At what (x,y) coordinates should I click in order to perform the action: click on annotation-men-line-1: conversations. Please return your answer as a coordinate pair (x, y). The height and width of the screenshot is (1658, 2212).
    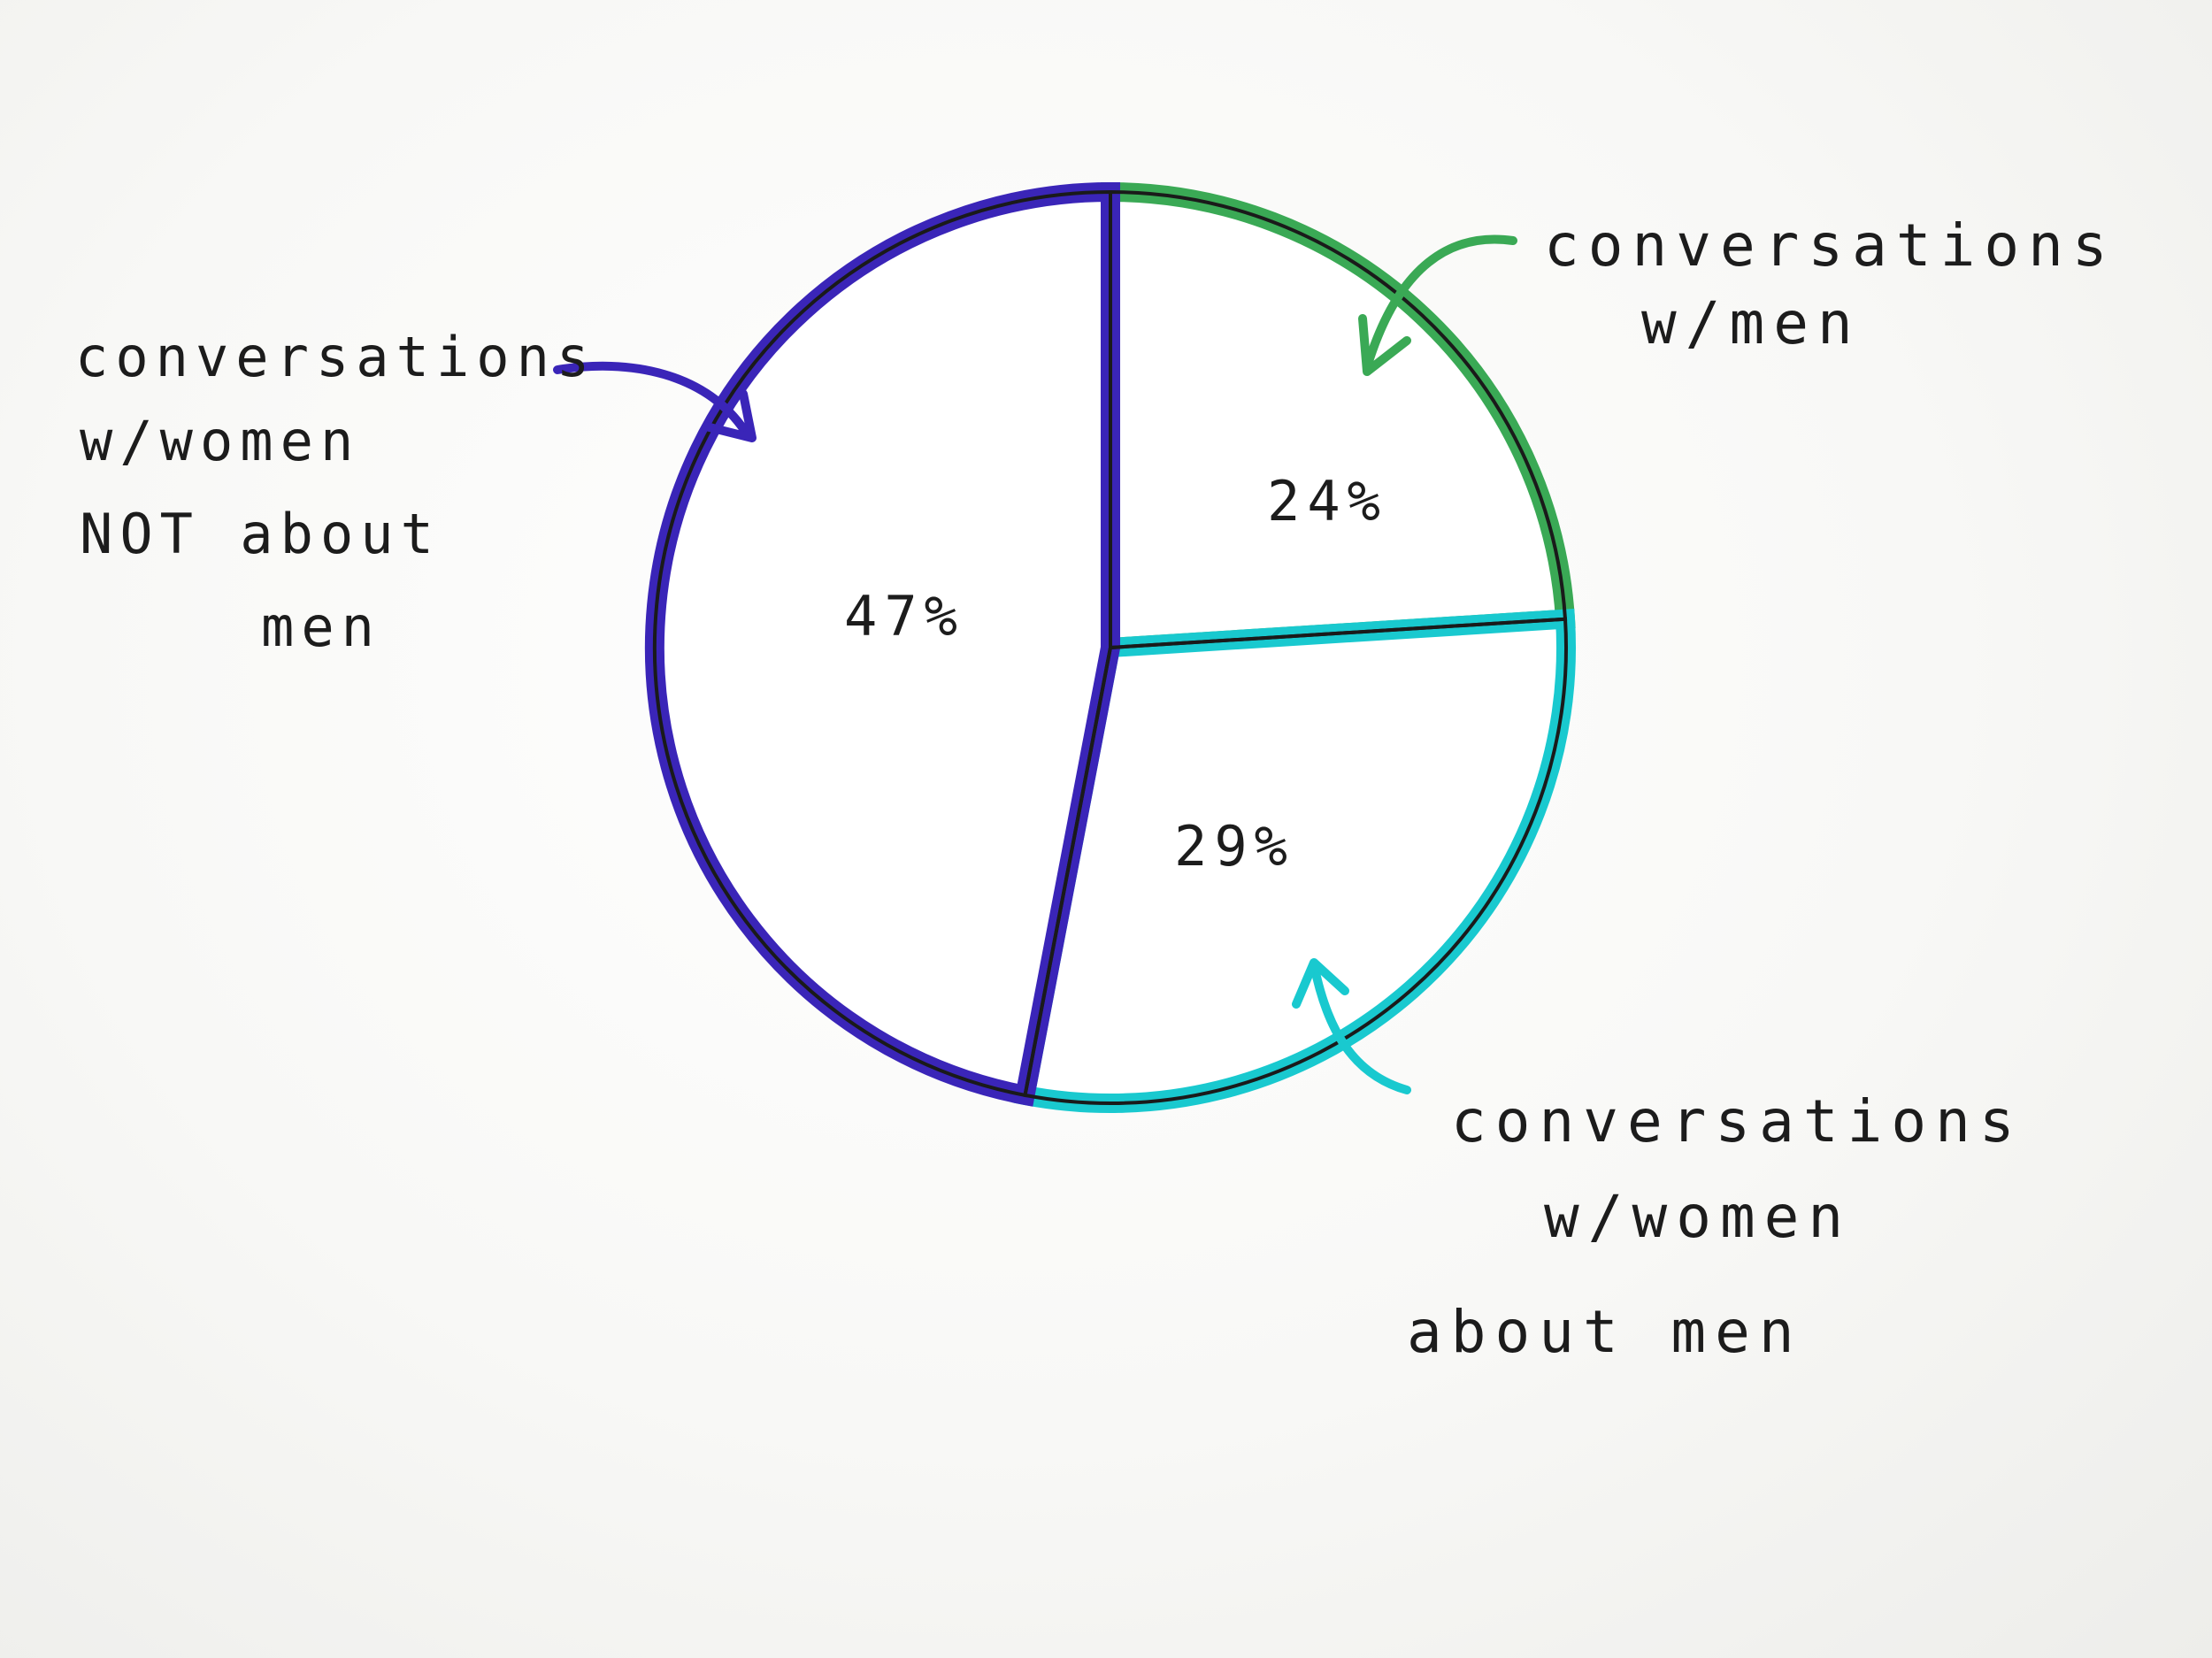
    Looking at the image, I should click on (1830, 245).